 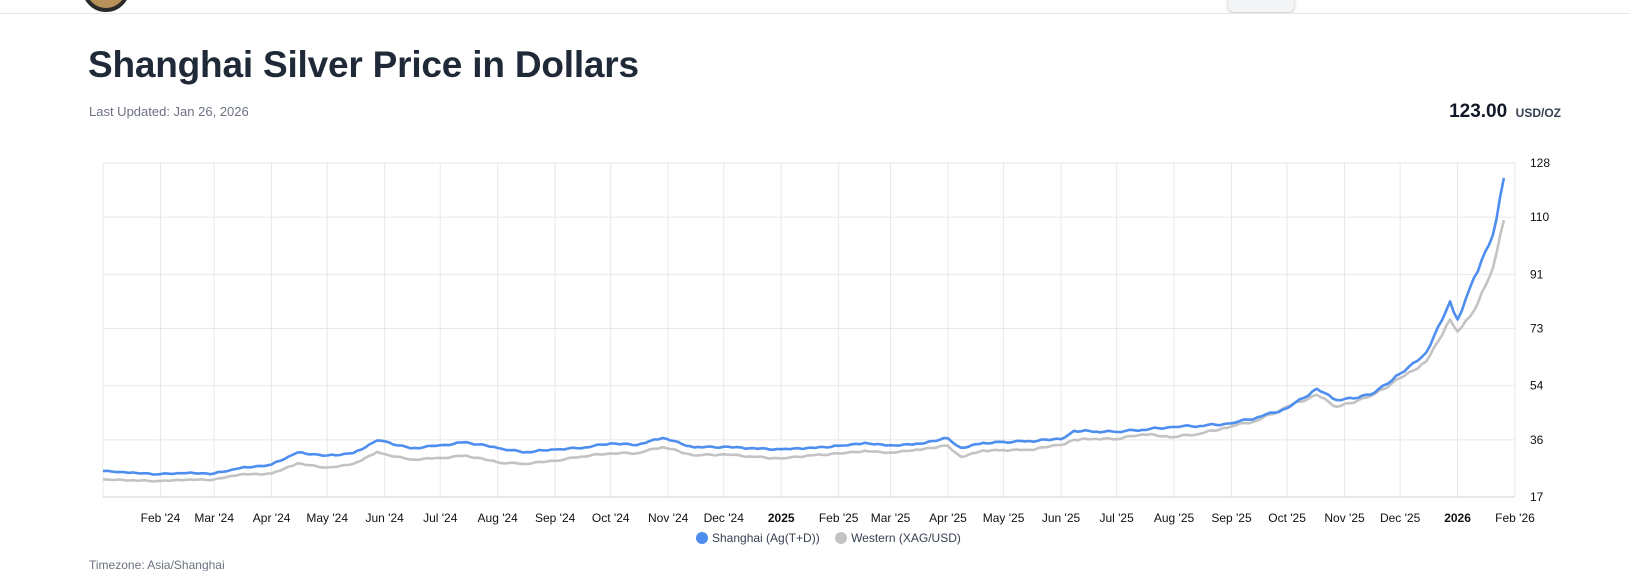 What do you see at coordinates (841, 538) in the screenshot?
I see `legend-dot-western` at bounding box center [841, 538].